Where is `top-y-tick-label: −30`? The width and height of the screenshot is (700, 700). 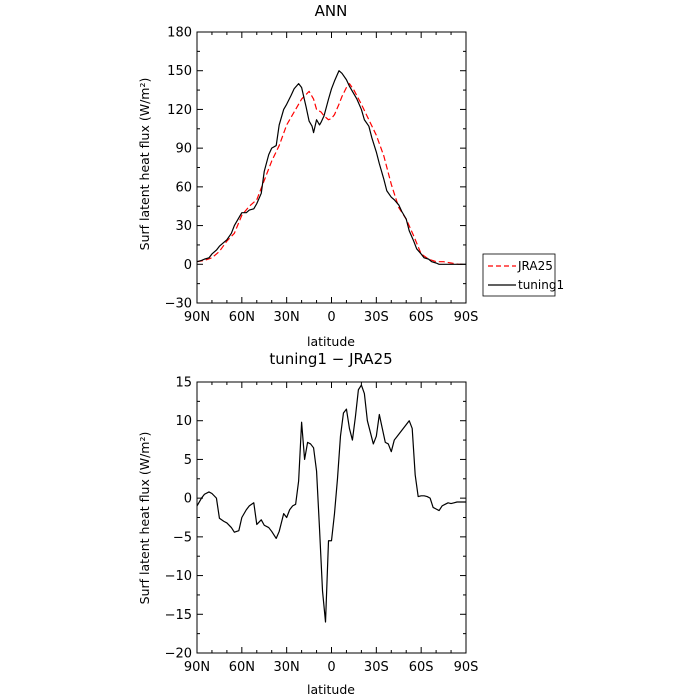 top-y-tick-label: −30 is located at coordinates (178, 304).